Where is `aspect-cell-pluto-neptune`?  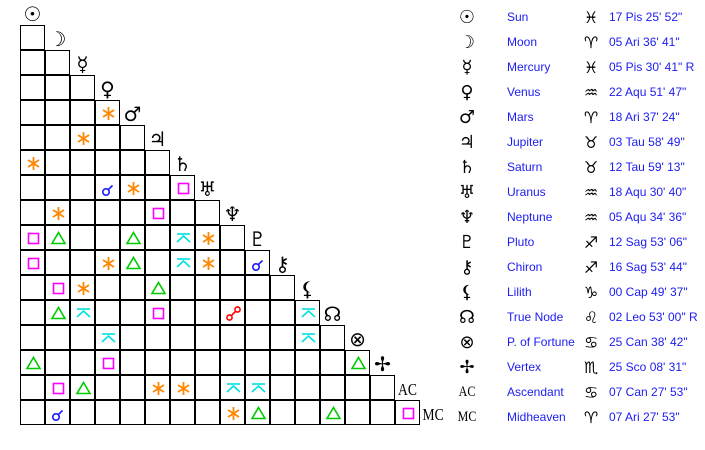
aspect-cell-pluto-neptune is located at coordinates (232, 237).